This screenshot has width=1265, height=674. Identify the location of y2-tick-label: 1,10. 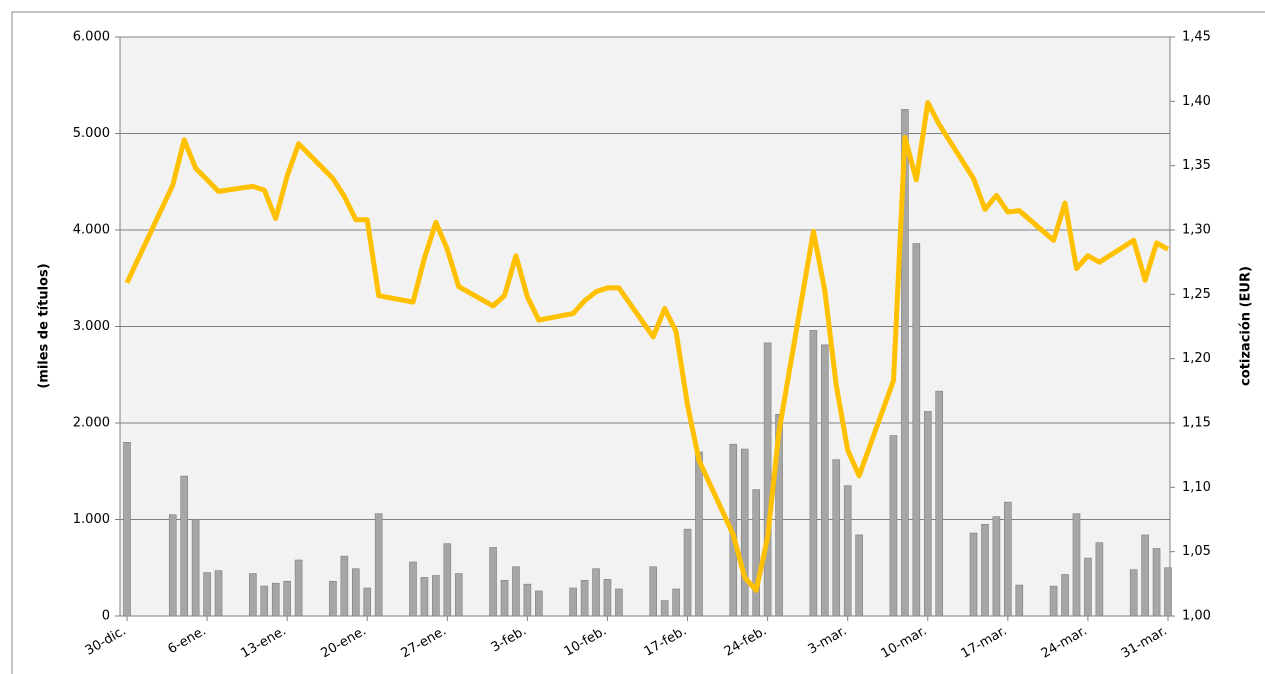
(1196, 487).